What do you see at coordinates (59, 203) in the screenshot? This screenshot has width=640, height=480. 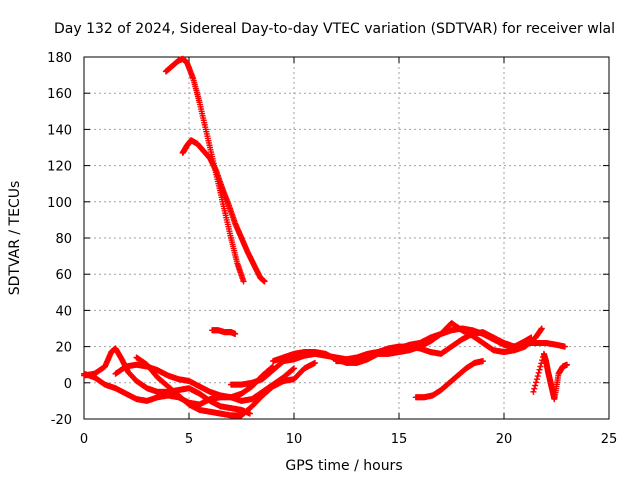 I see `y-tick-label: 100` at bounding box center [59, 203].